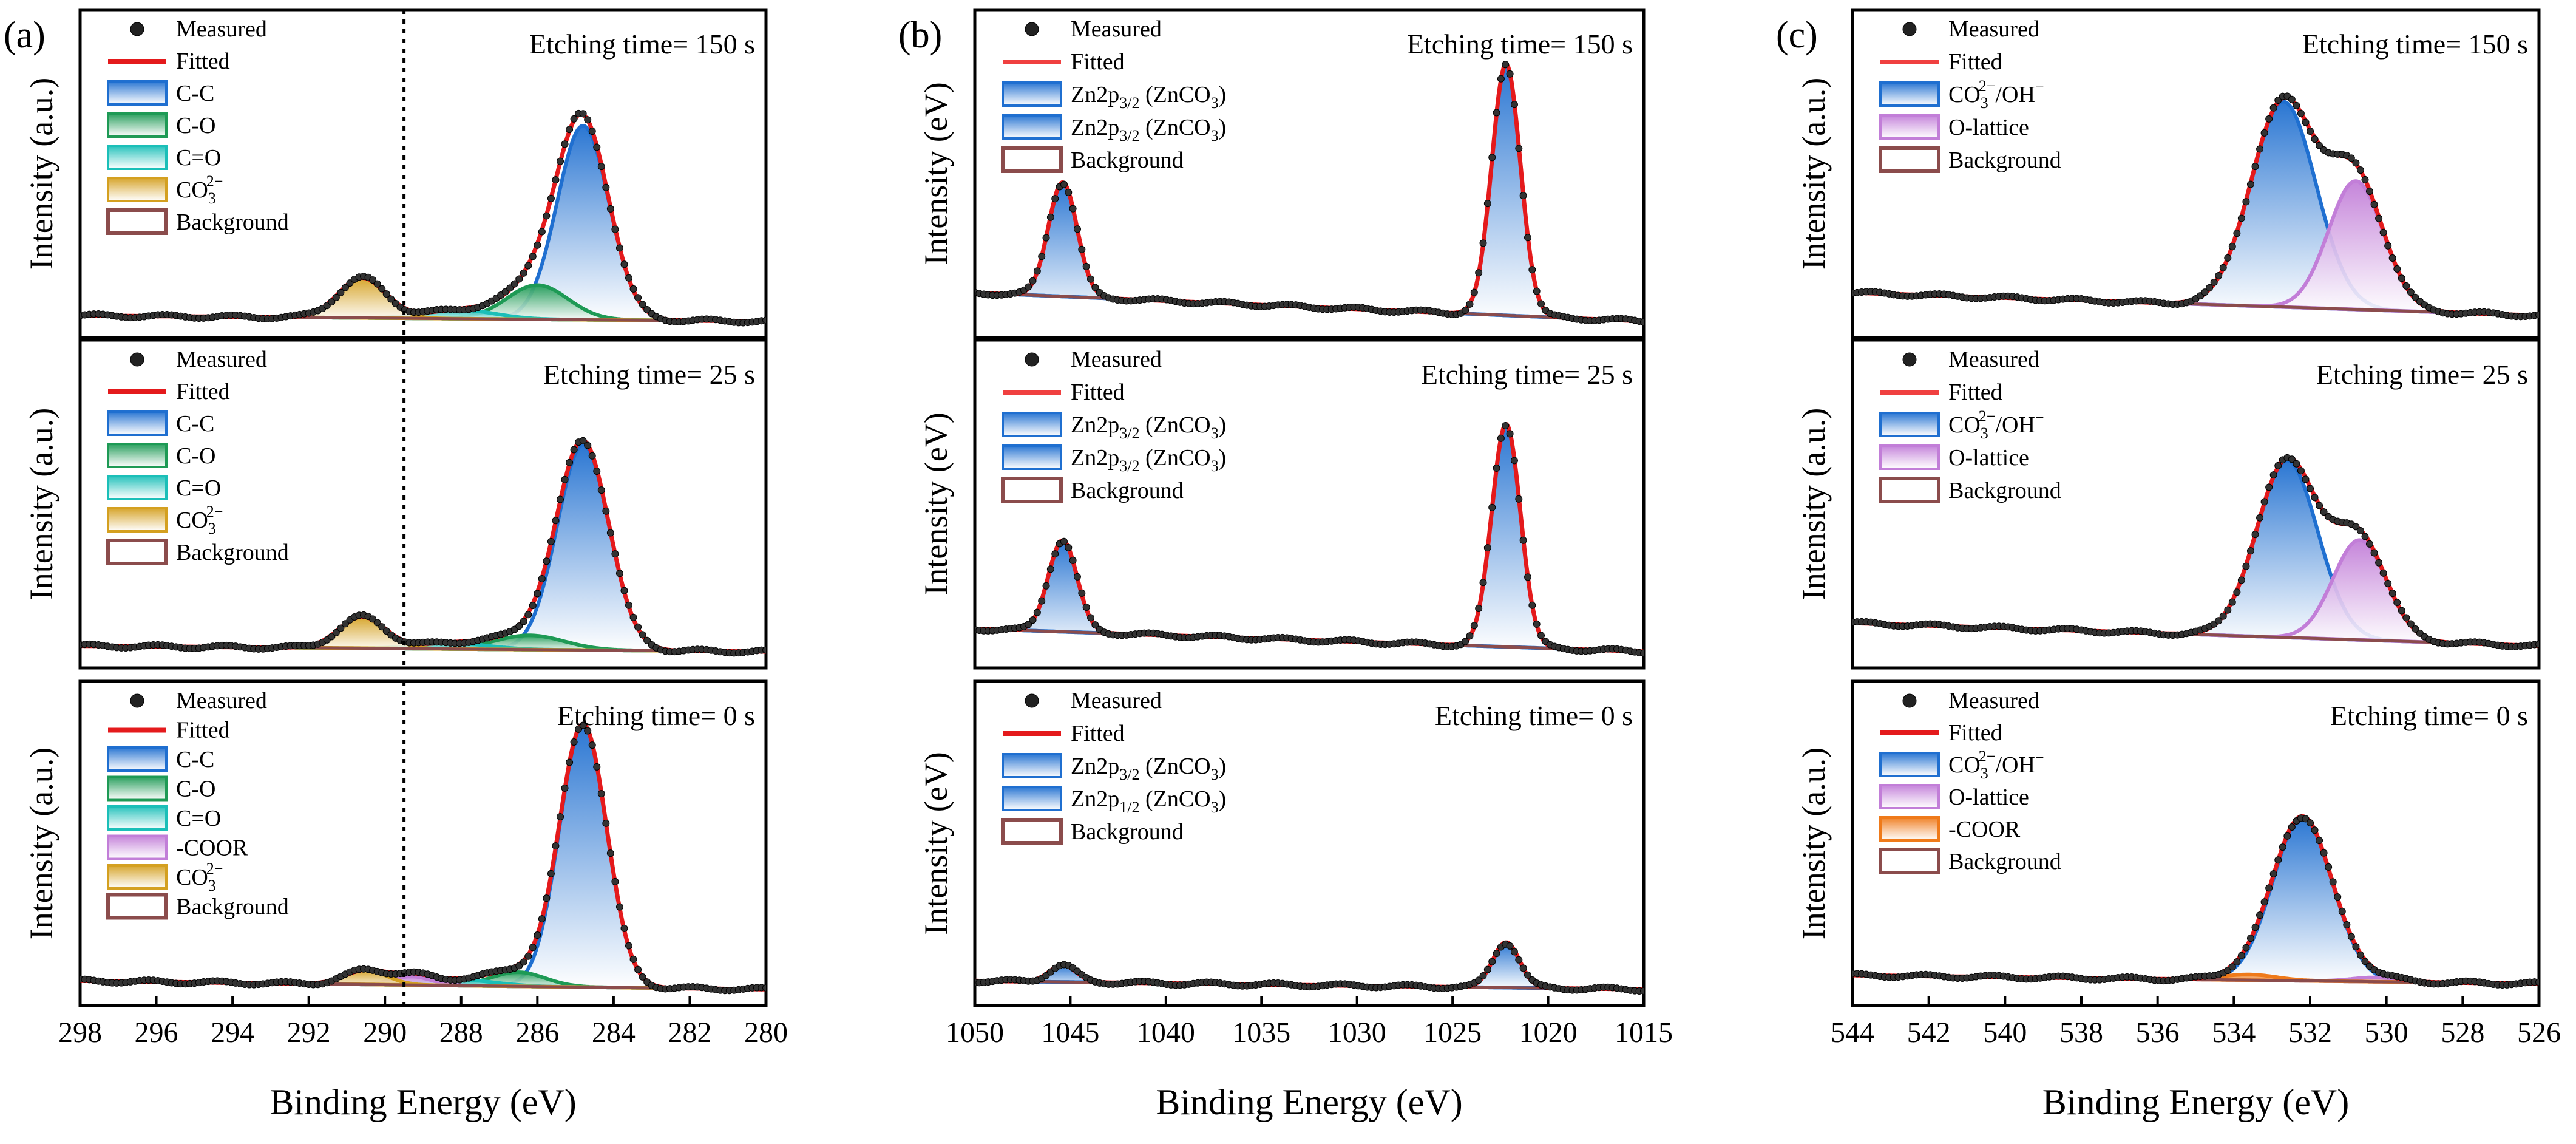  Describe the element at coordinates (165, 189) in the screenshot. I see `legend-item: CO32−` at that location.